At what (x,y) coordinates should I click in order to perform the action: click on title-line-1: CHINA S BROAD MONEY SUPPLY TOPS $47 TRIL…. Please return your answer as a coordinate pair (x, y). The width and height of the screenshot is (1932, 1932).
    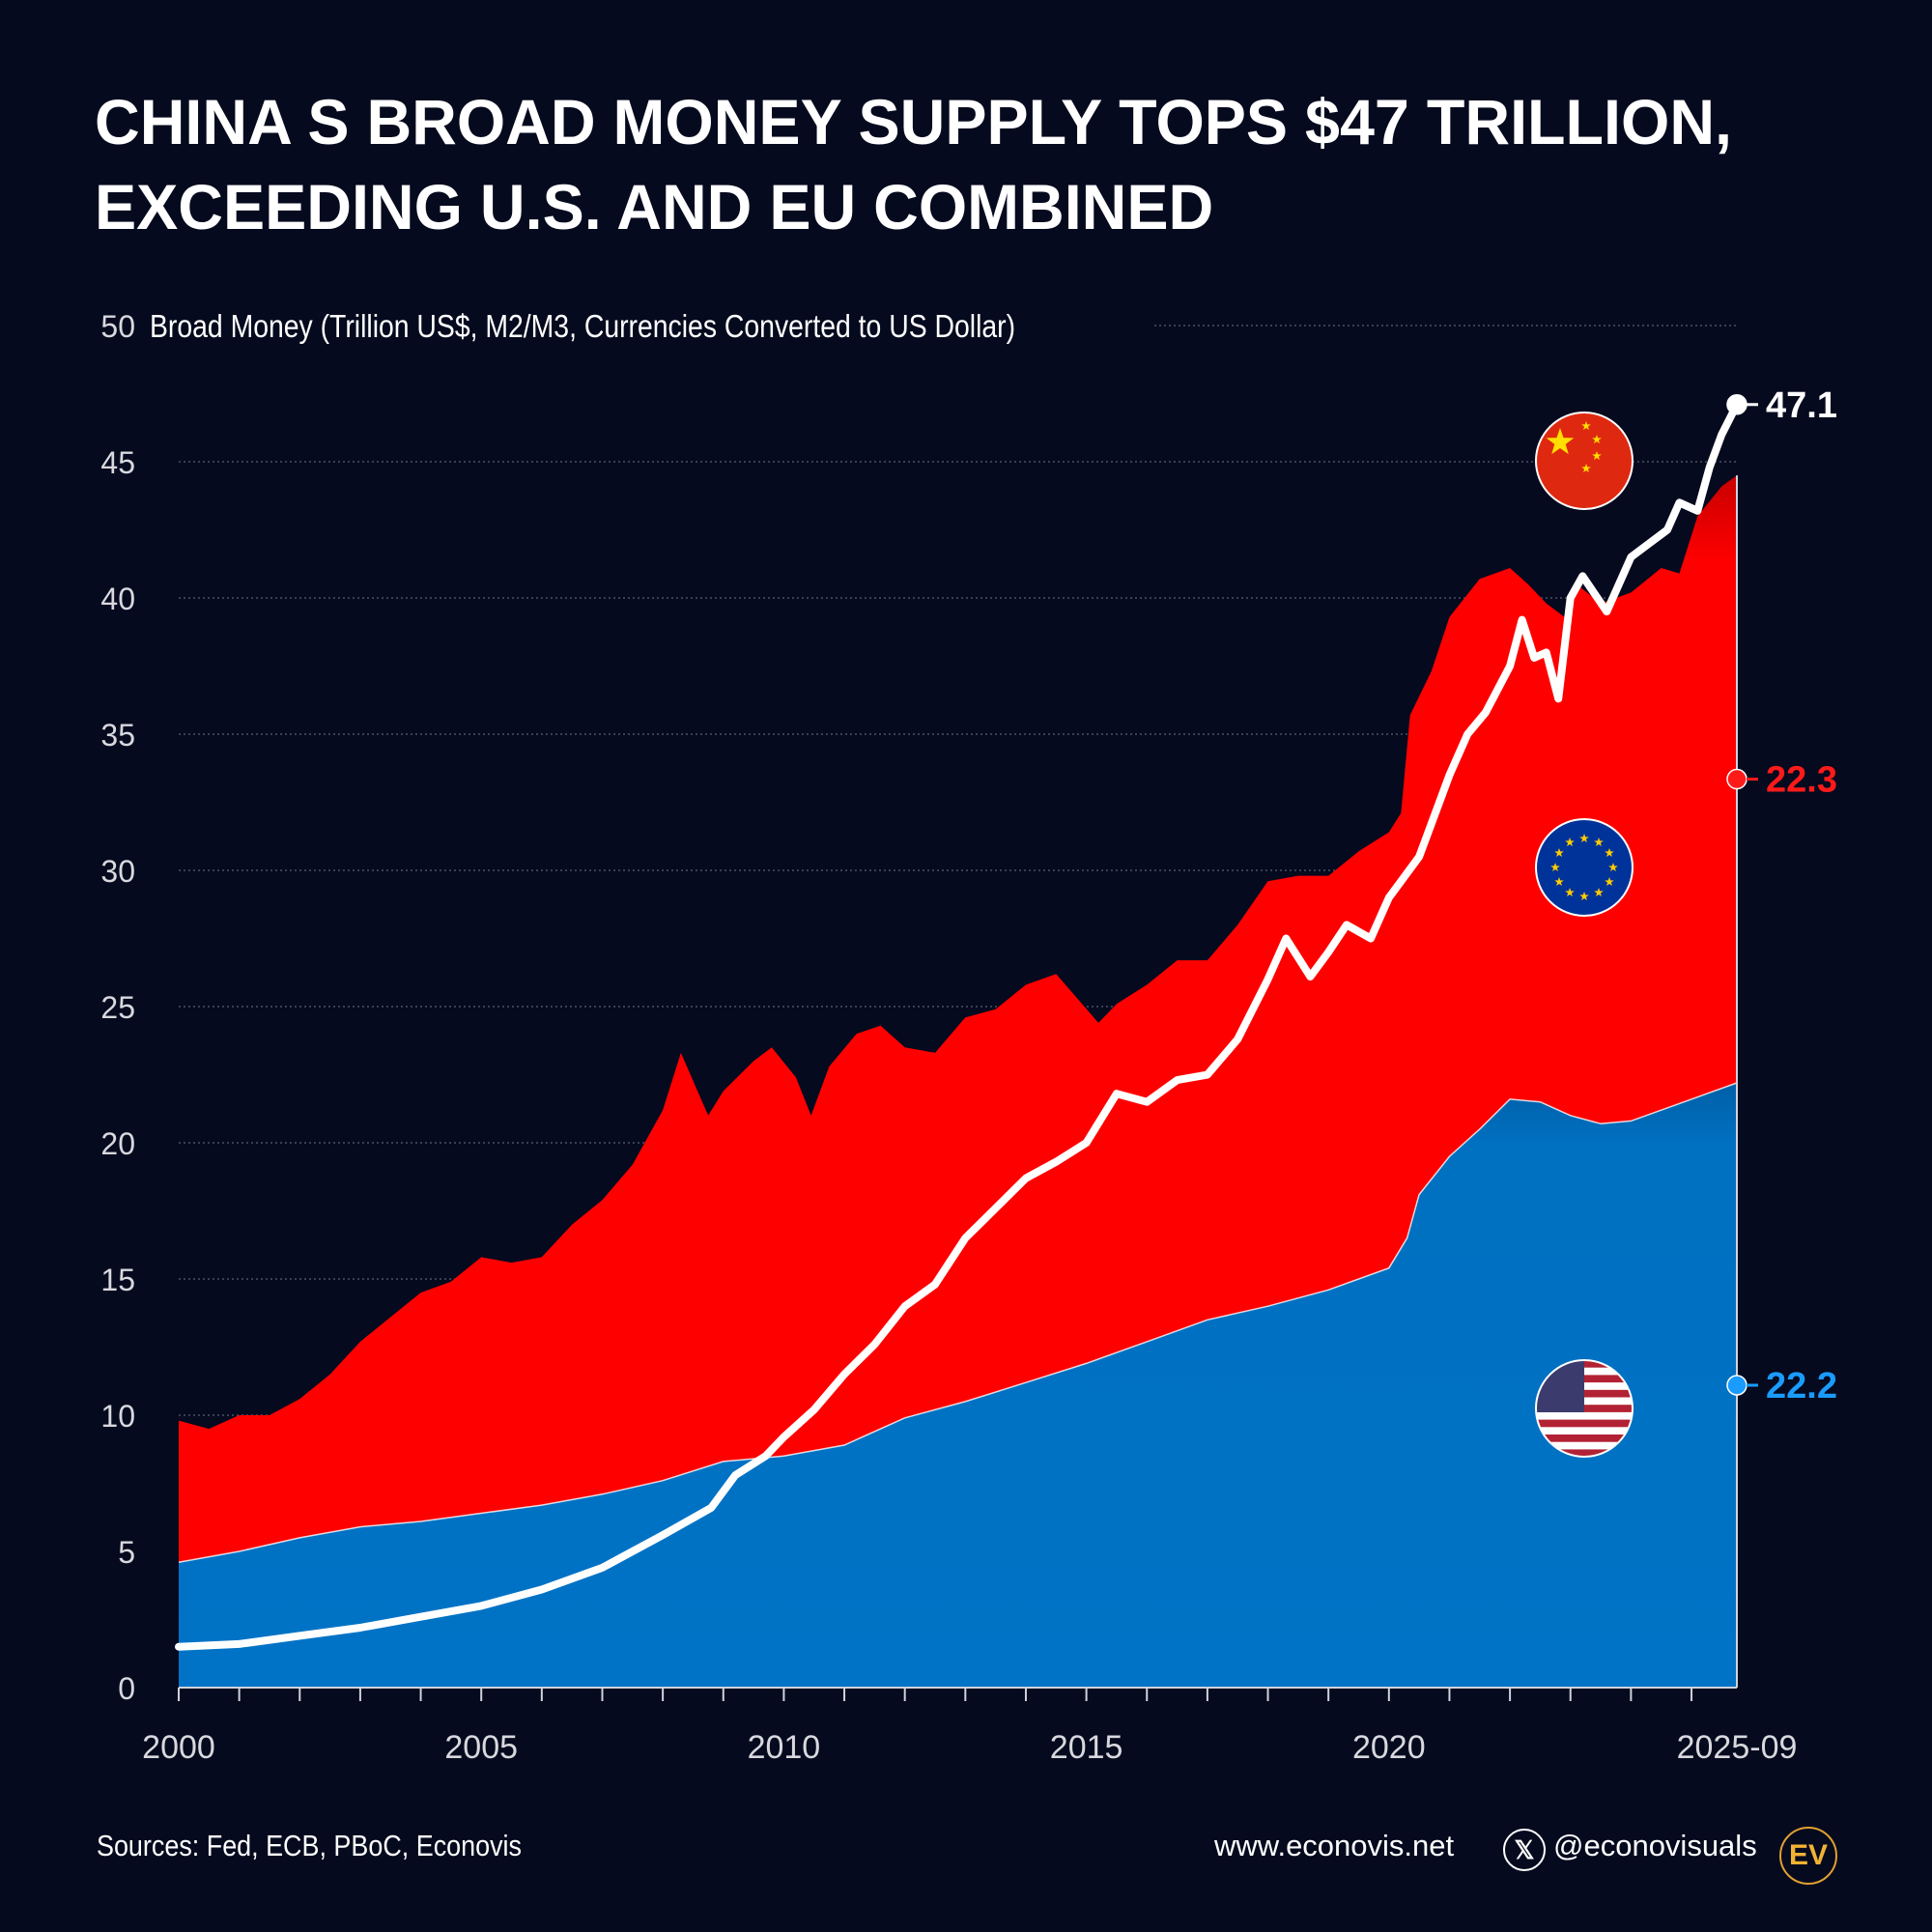
    Looking at the image, I should click on (913, 121).